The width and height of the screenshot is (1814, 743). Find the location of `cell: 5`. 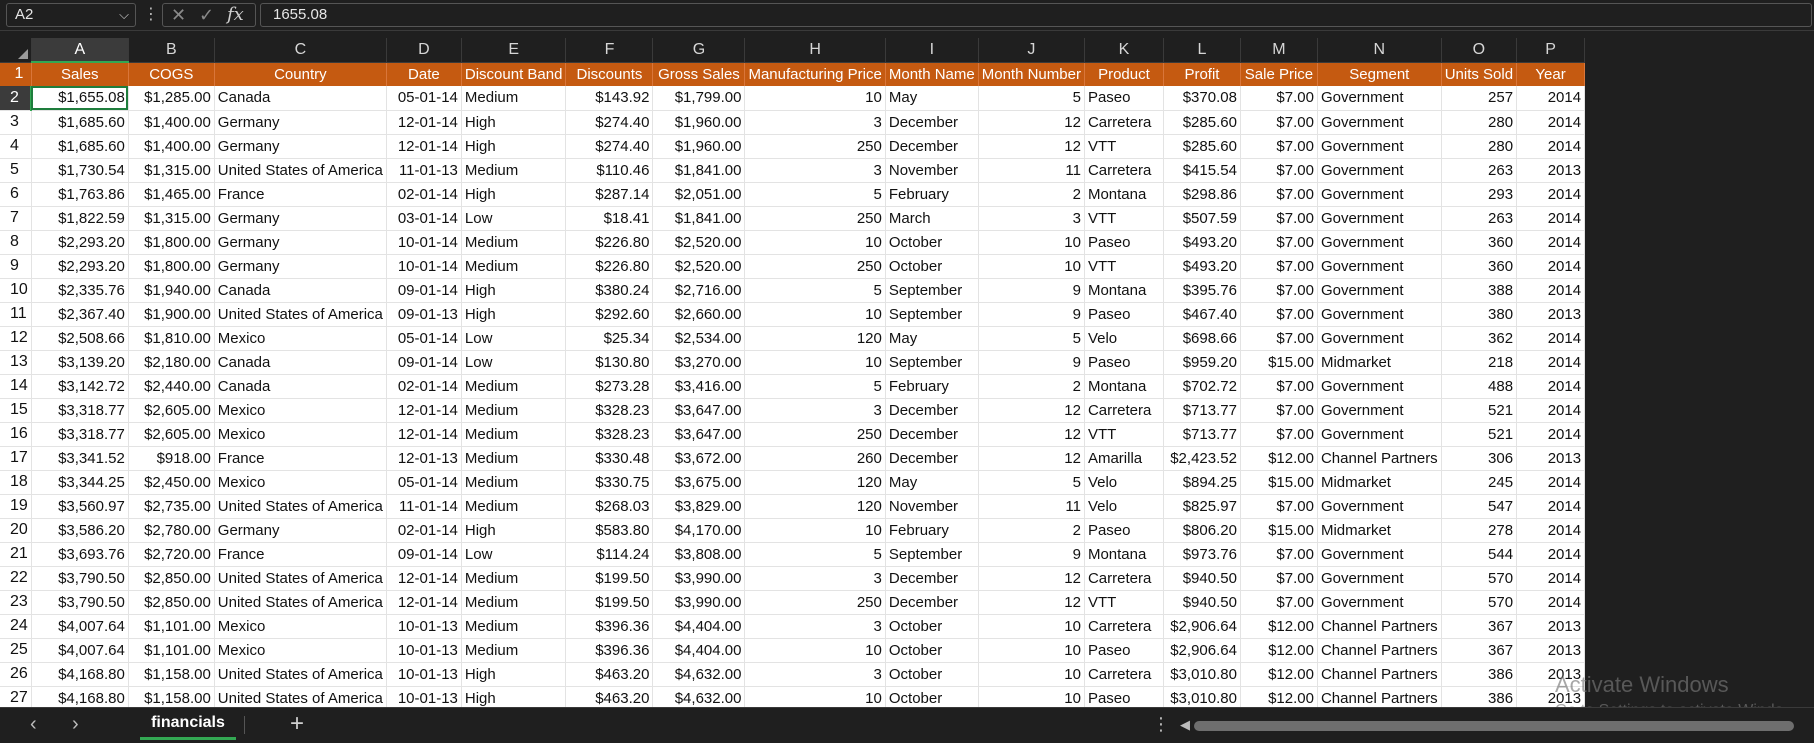

cell: 5 is located at coordinates (815, 290).